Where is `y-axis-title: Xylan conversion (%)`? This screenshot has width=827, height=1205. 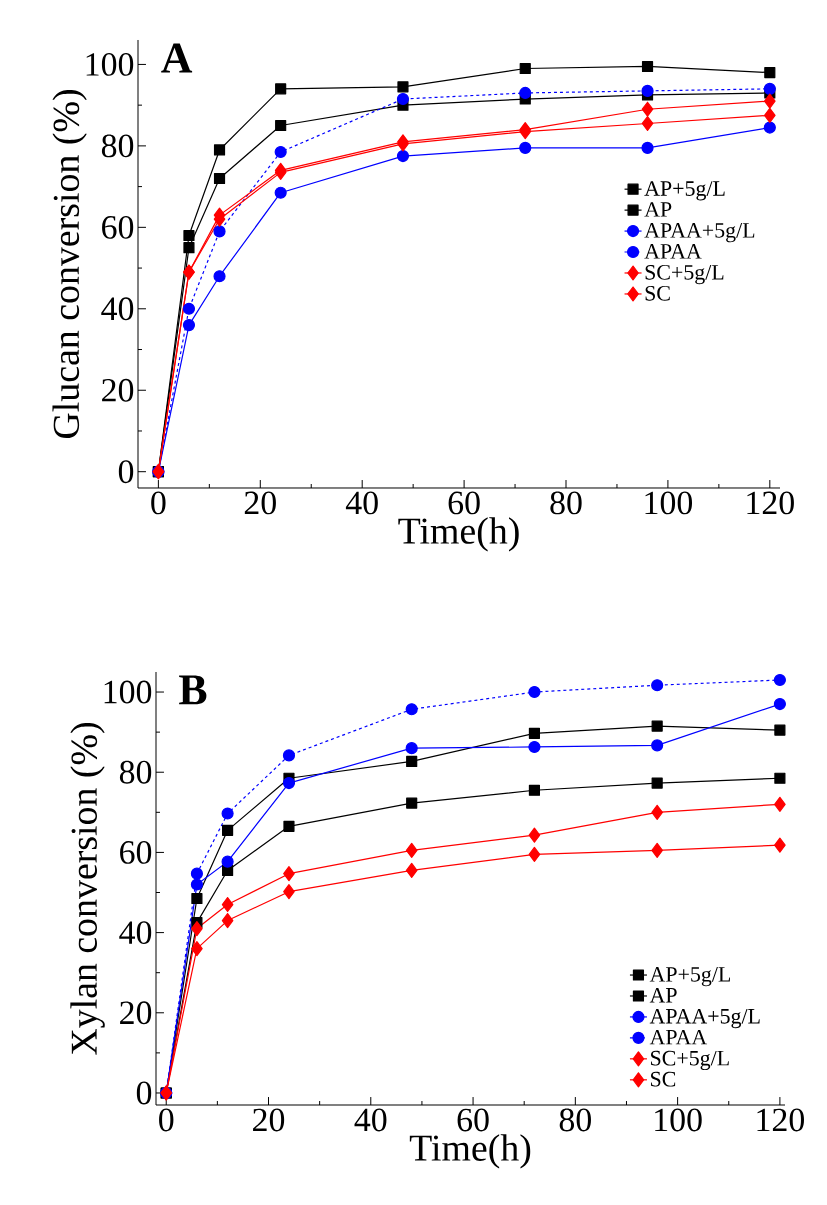
y-axis-title: Xylan conversion (%) is located at coordinates (87, 889).